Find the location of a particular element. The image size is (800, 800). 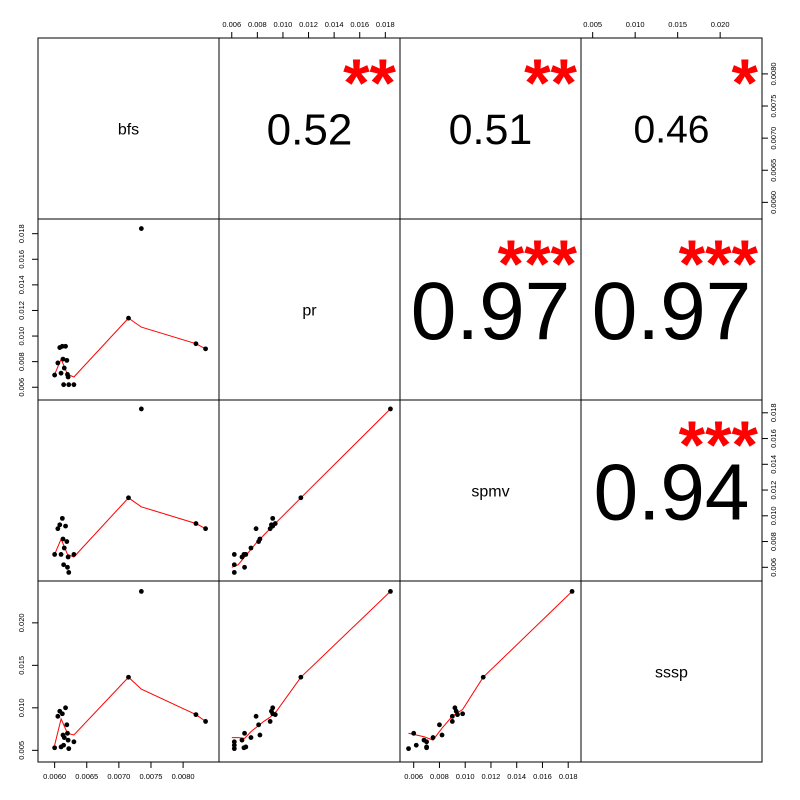

tick-label-right-bfs: 0.0060 is located at coordinates (773, 202).